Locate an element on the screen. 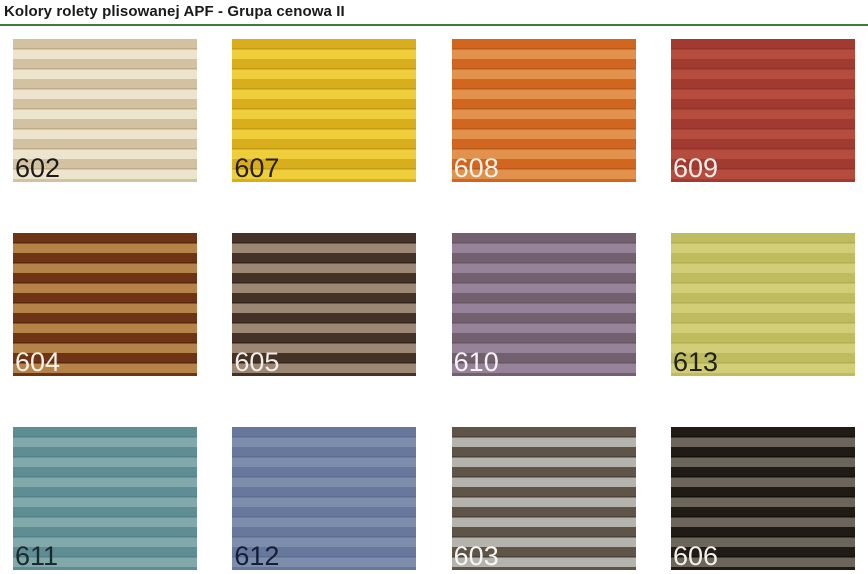 This screenshot has width=868, height=574. swatch-code-label: 603 is located at coordinates (476, 555).